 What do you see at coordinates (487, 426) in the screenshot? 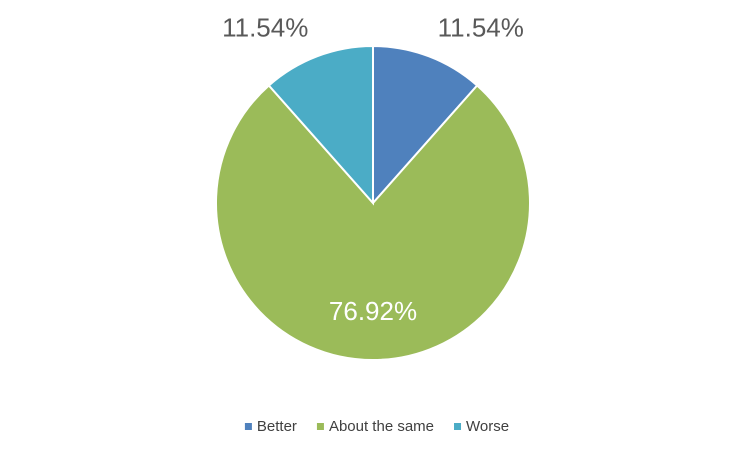
I see `legend-label: Worse` at bounding box center [487, 426].